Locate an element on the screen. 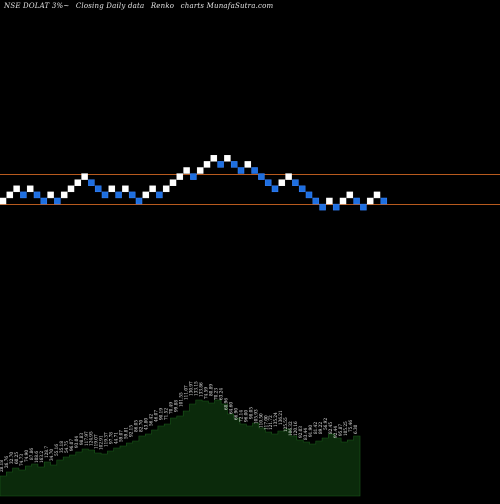  volume-label: 55.16 is located at coordinates (56, 450).